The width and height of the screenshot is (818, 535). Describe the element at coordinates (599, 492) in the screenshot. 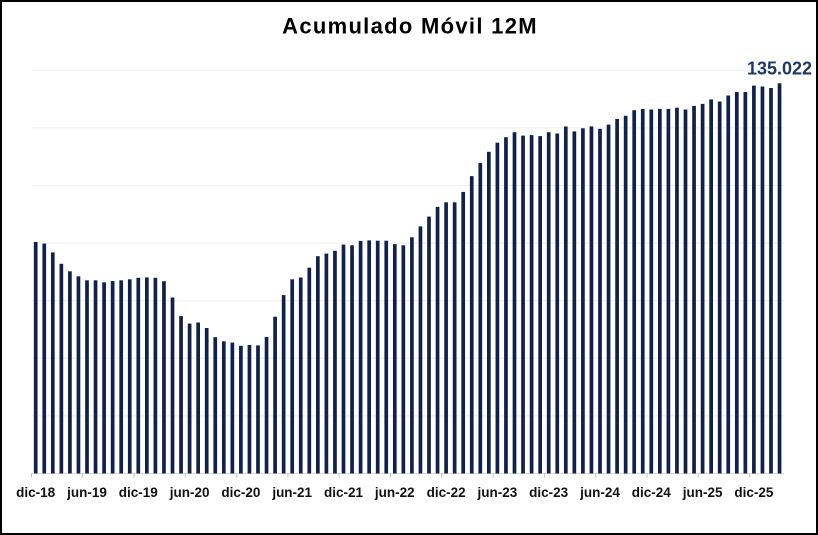

I see `svg-text: jun-24` at that location.